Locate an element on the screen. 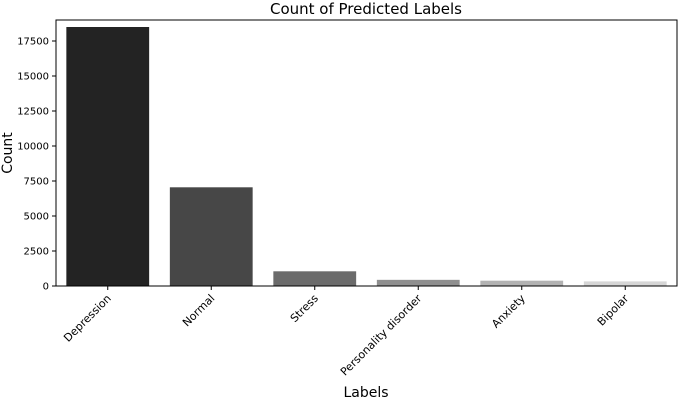 Image resolution: width=691 pixels, height=409 pixels. chart-title: Count of Predicted Labels is located at coordinates (366, 9).